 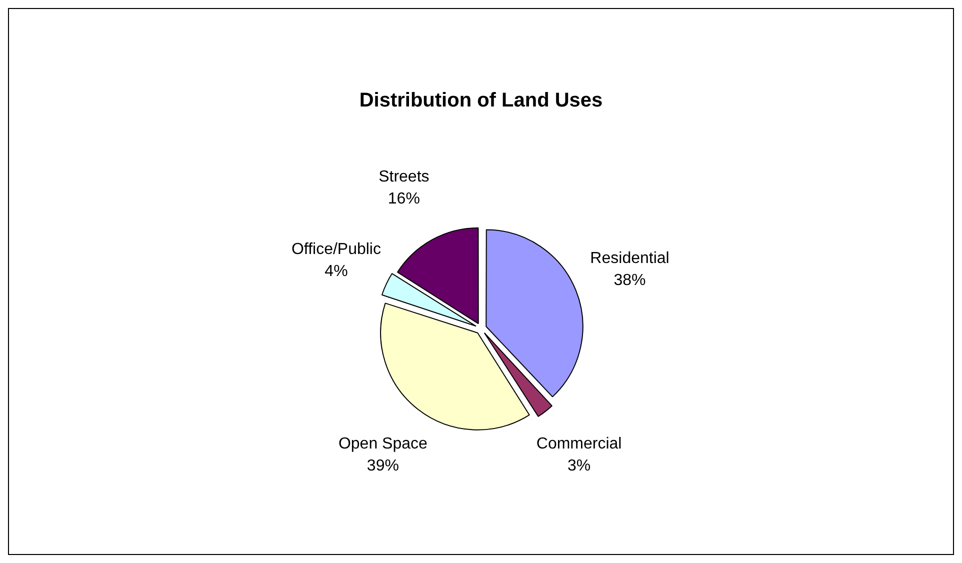 I want to click on slice-label: Office/Public, so click(x=336, y=249).